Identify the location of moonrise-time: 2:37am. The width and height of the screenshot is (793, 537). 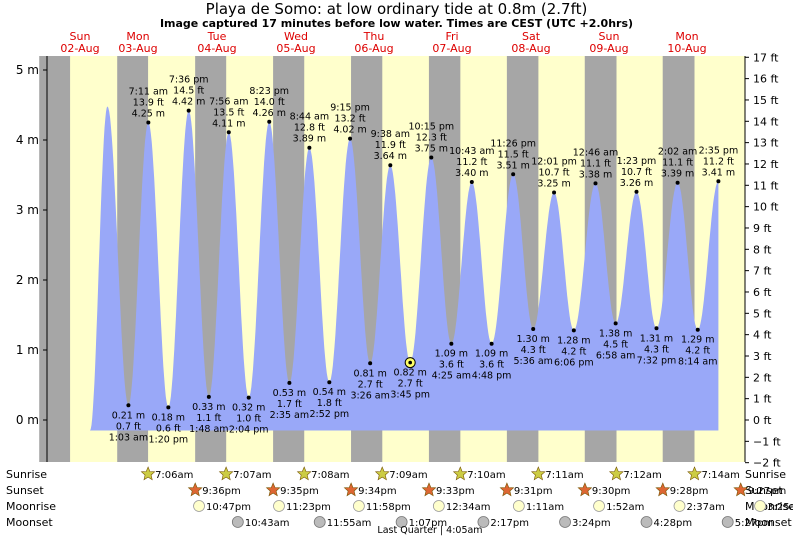
(706, 507).